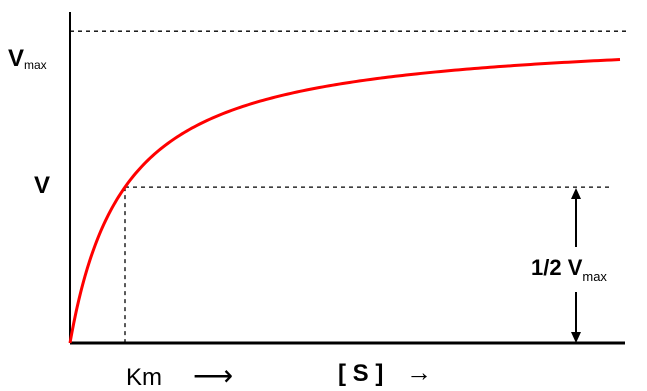 This screenshot has height=391, width=647. What do you see at coordinates (576, 265) in the screenshot?
I see `half-vmax-arrow` at bounding box center [576, 265].